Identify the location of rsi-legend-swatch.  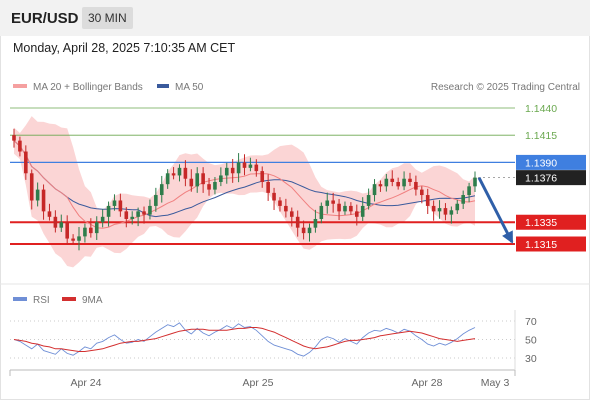
(20, 299).